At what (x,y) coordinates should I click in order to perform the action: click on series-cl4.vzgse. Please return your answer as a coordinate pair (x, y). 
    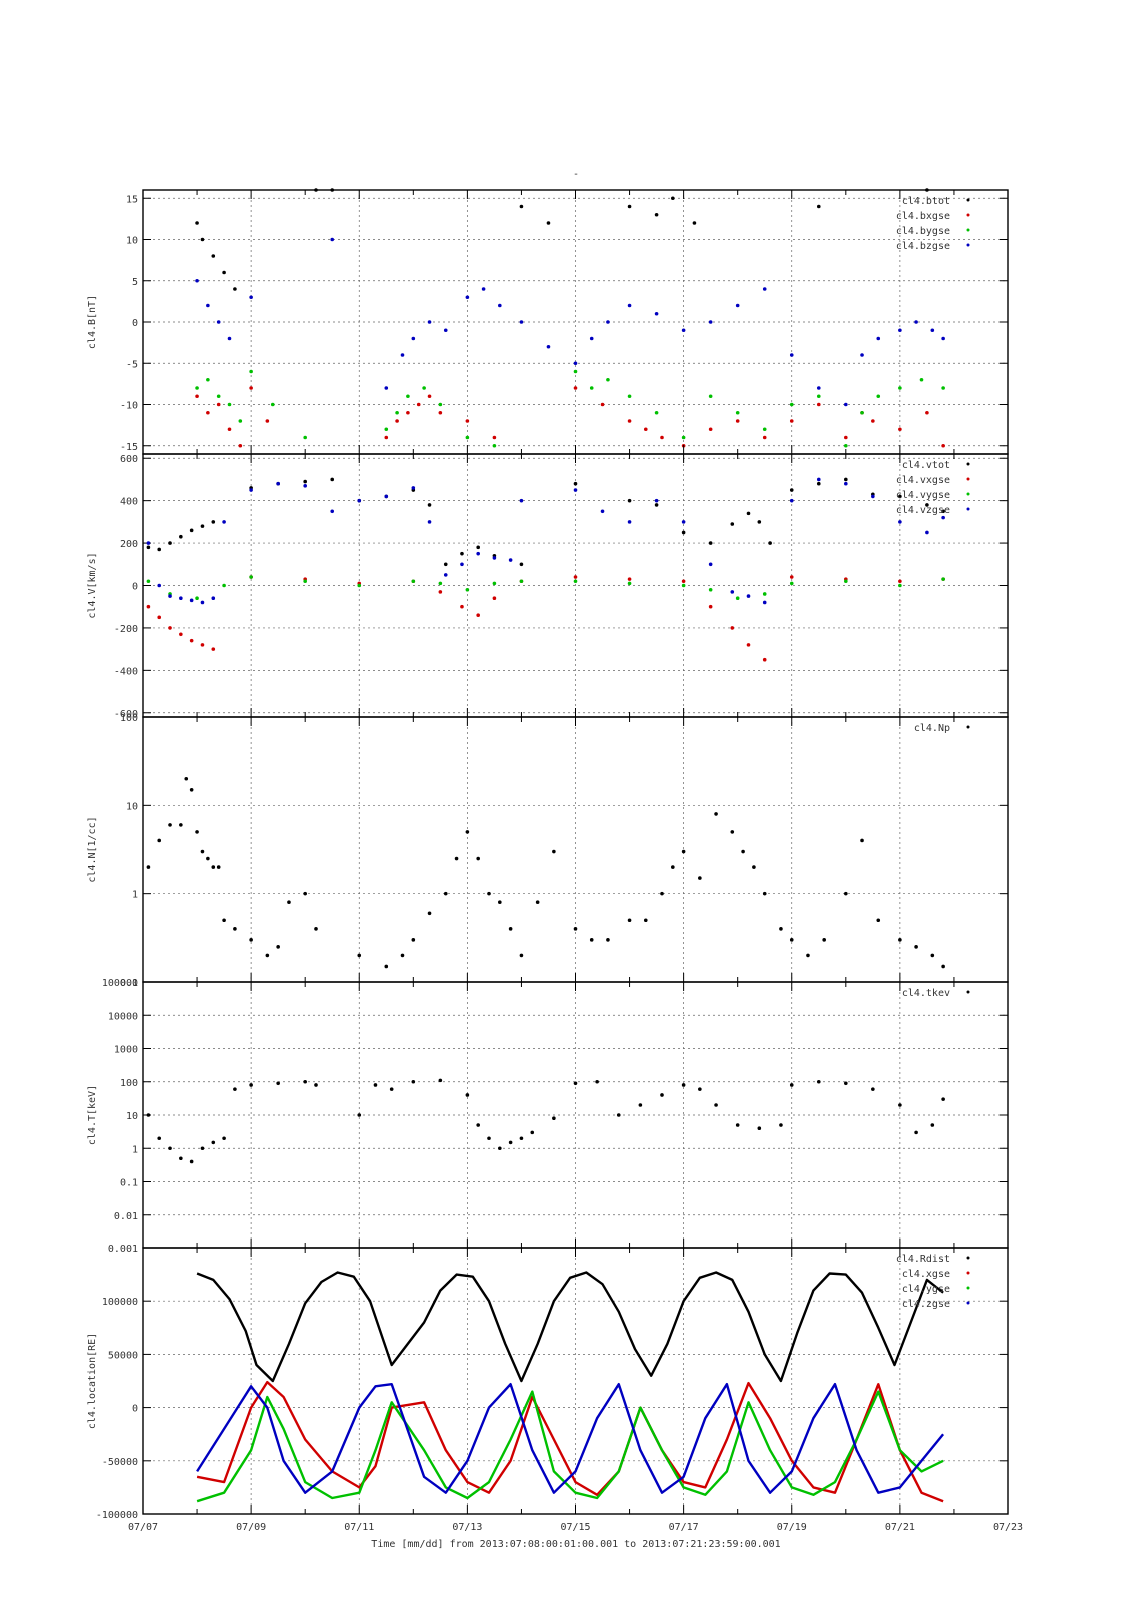
    Looking at the image, I should click on (545, 541).